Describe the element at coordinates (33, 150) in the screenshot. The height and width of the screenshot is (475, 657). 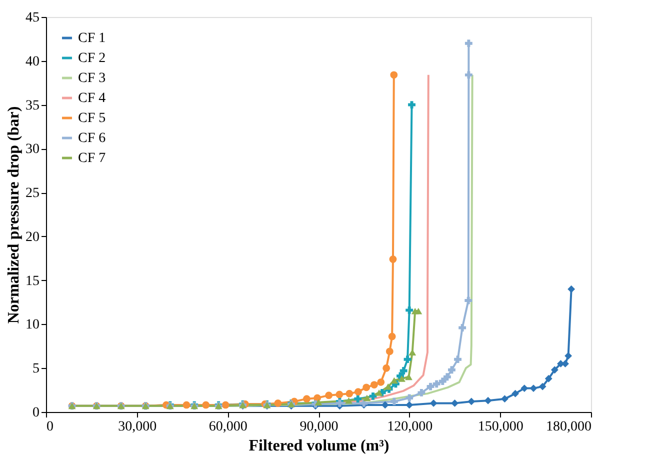
I see `y-tick-label: 30` at that location.